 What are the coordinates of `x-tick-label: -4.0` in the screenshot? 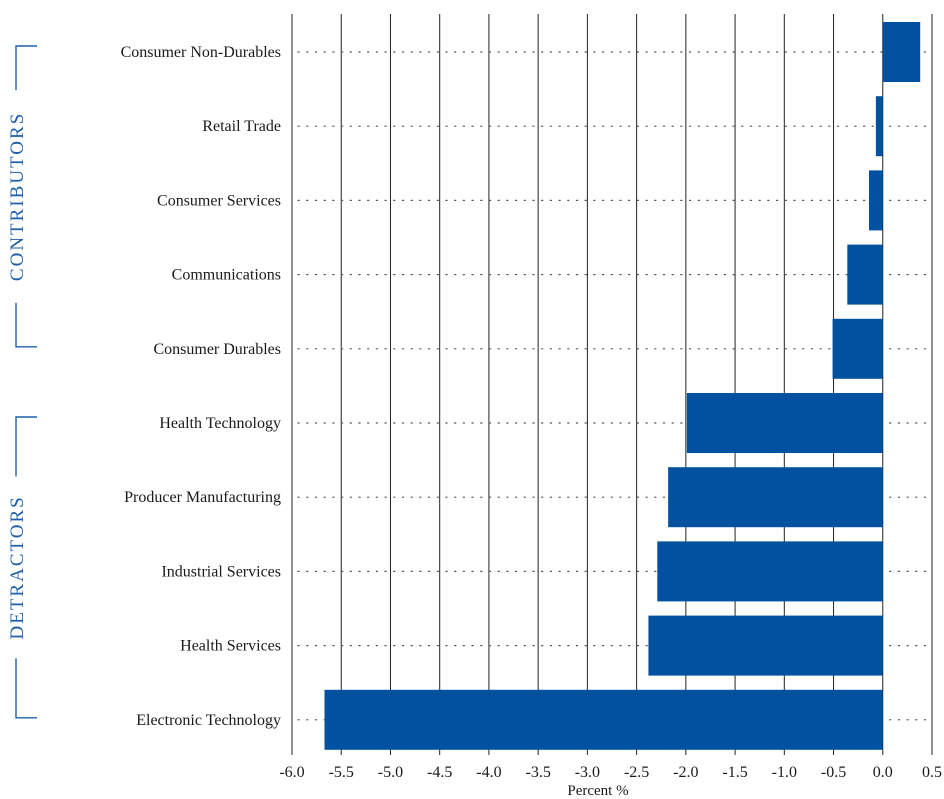 It's located at (488, 772).